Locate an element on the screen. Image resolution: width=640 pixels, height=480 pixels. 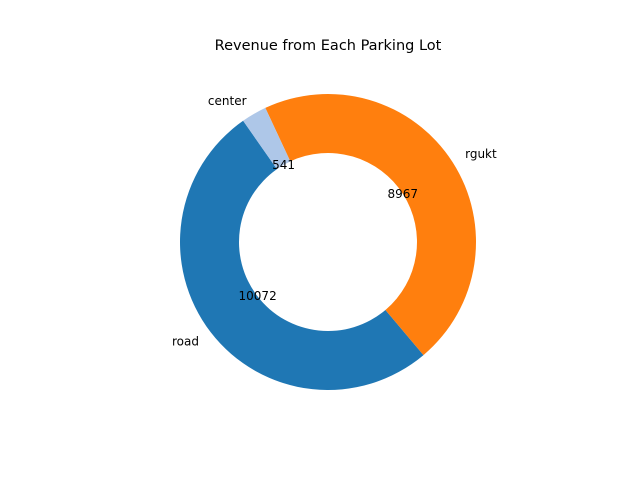
slice-label-rgukt: rgukt is located at coordinates (481, 154).